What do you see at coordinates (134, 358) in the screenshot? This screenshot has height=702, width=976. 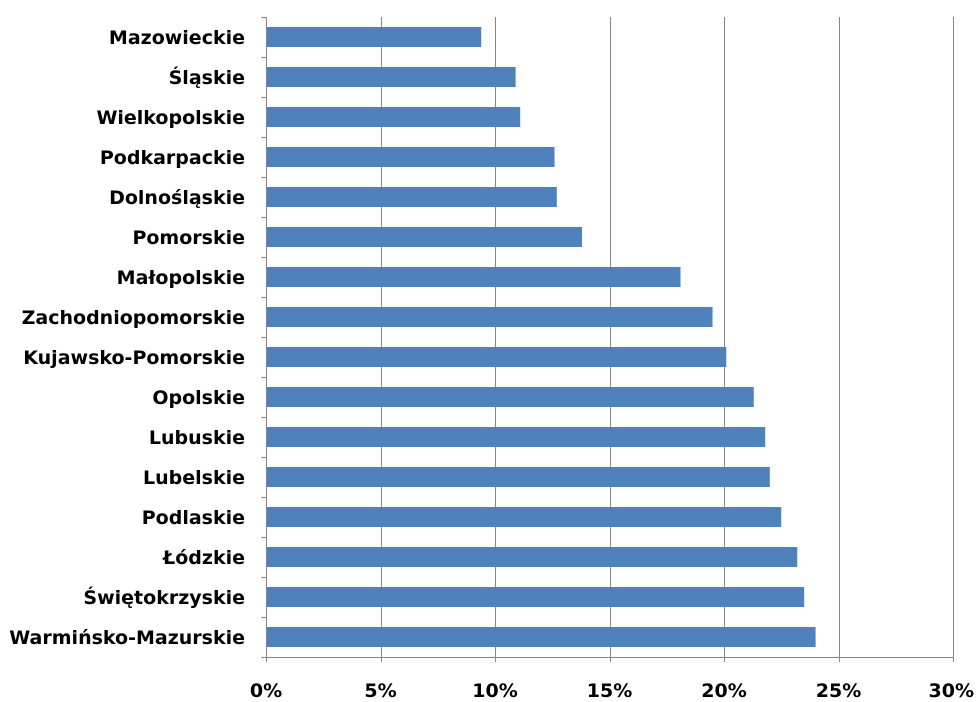 I see `category-label: Kujawsko-Pomorskie` at bounding box center [134, 358].